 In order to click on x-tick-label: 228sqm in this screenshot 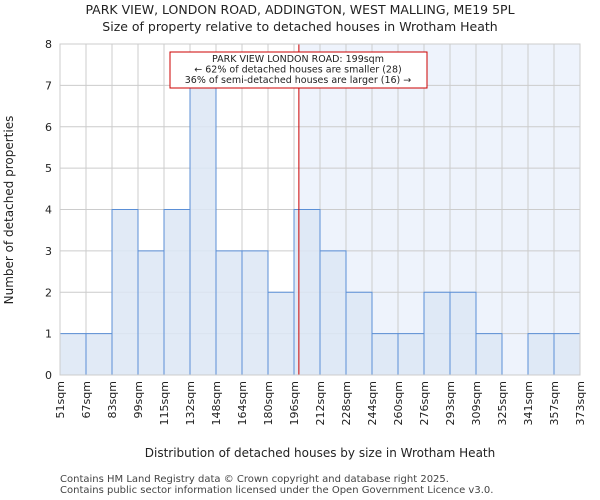, I will do `click(346, 403)`.